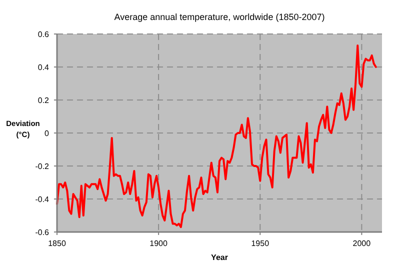  I want to click on chart-title: Average annual temperature, worldwide (1850-2007), so click(219, 17).